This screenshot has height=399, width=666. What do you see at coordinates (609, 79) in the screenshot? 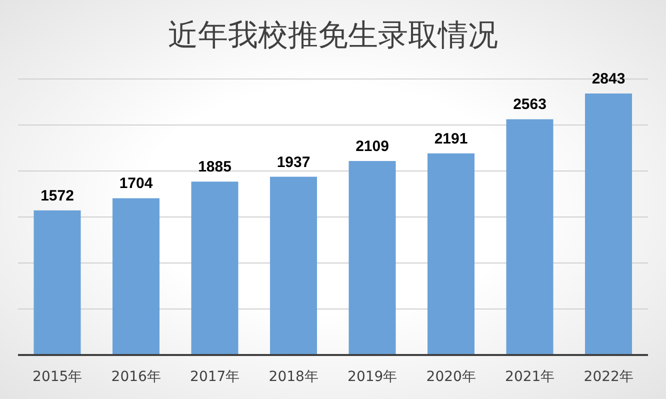
I see `data-label: 2843` at bounding box center [609, 79].